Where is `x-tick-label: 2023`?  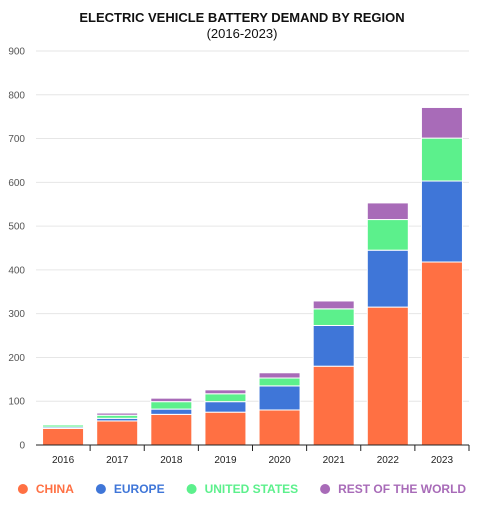
x-tick-label: 2023 is located at coordinates (442, 460).